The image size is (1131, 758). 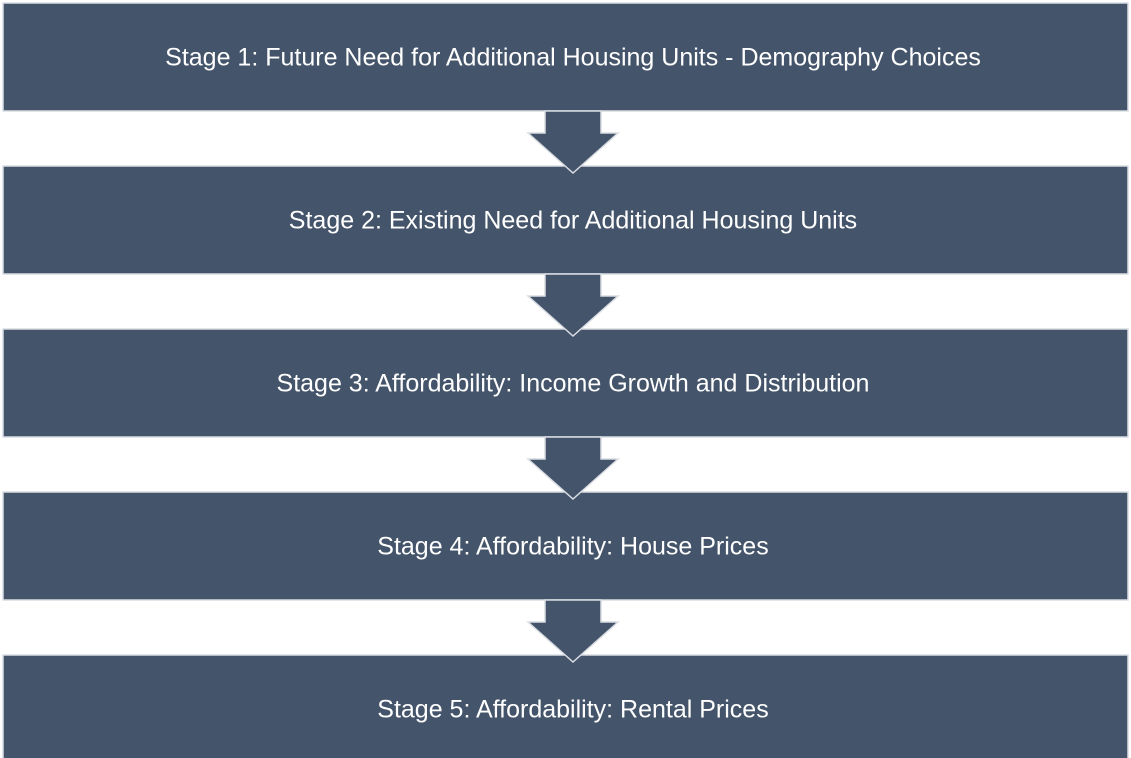 I want to click on stage-label: Stage 4: Affordability: House Prices, so click(x=572, y=547).